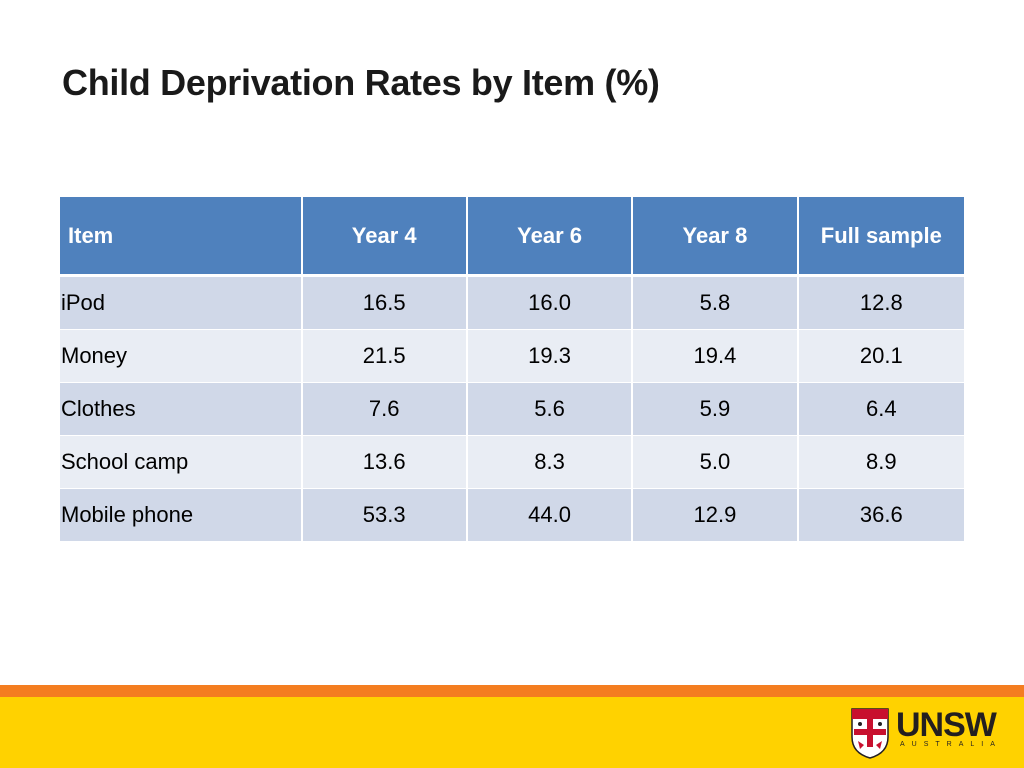 The width and height of the screenshot is (1024, 768). What do you see at coordinates (881, 237) in the screenshot?
I see `header-full-sample: Full sample` at bounding box center [881, 237].